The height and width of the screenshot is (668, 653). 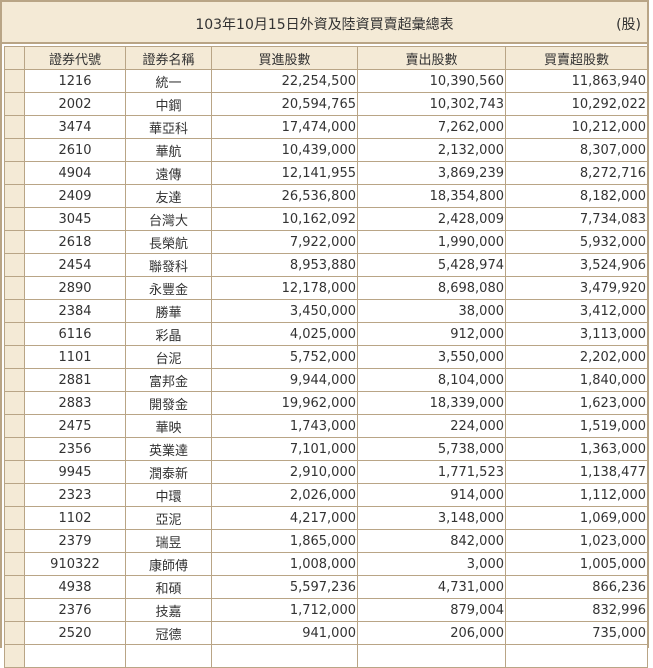 I want to click on table-row: 2520 冠德 941,000 206,000 735,000, so click(x=326, y=633).